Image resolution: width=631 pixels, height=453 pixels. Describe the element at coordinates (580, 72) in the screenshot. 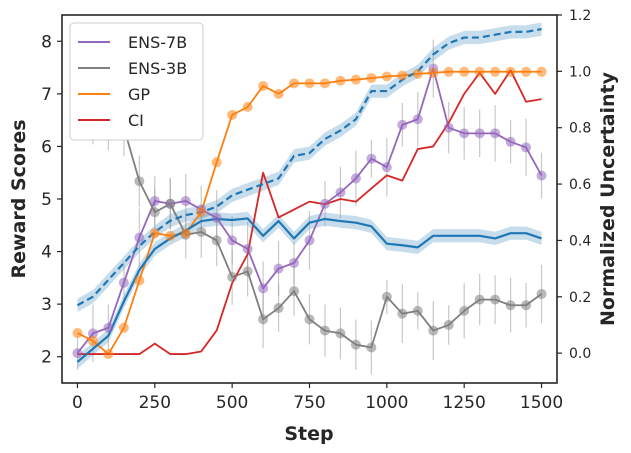

I see `y2-tick-label: 1.0` at that location.